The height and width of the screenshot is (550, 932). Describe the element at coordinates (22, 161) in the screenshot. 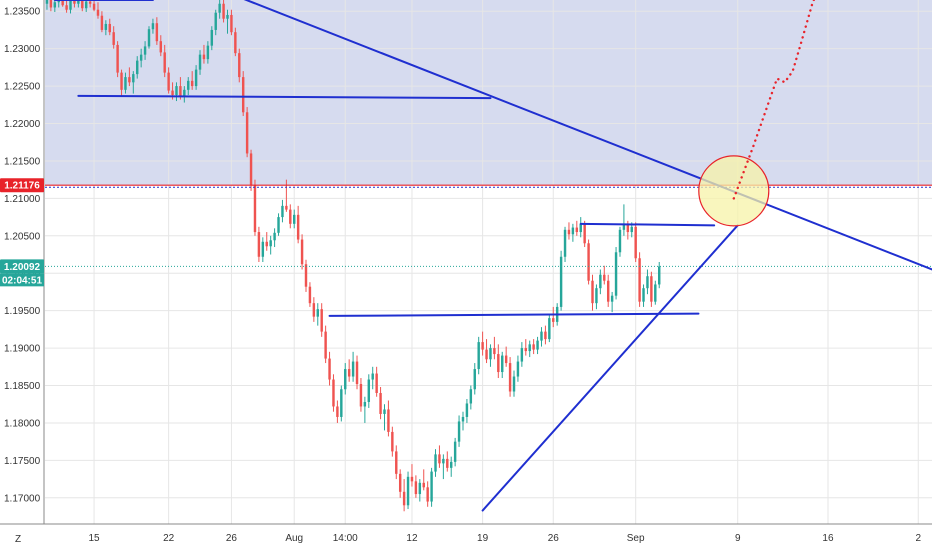

I see `price-tick-label: 1.21500` at that location.